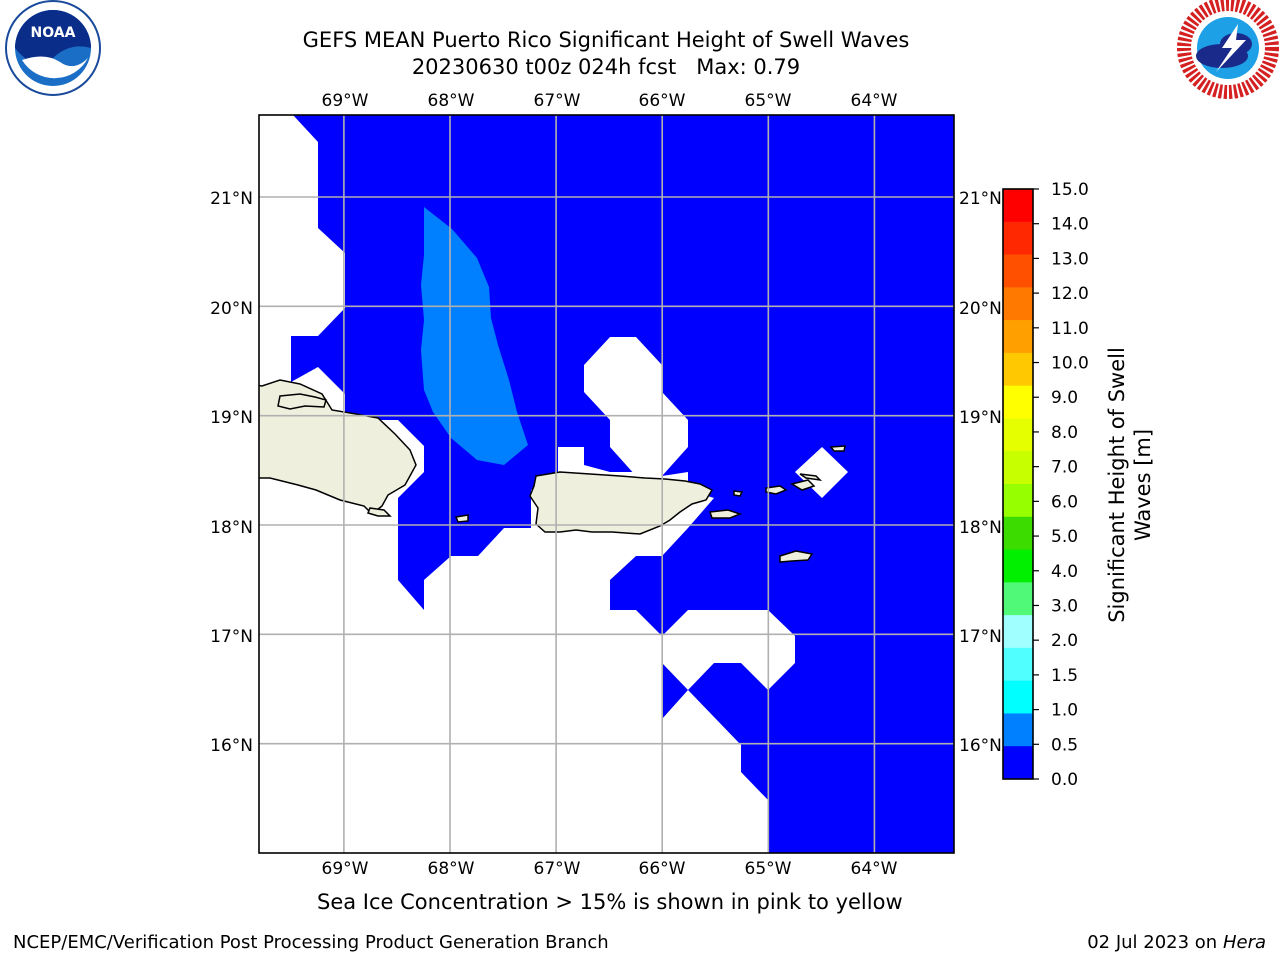 The height and width of the screenshot is (960, 1280). I want to click on noaa-logo-text: NOAA, so click(53, 33).